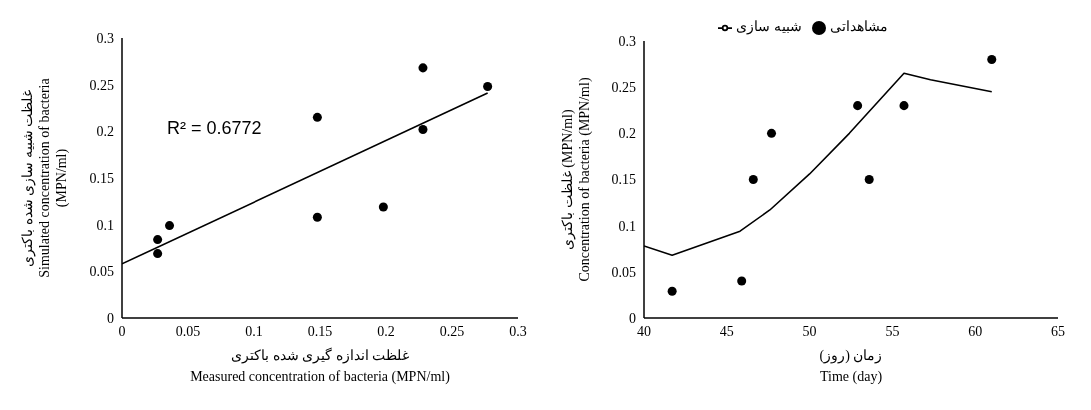  Describe the element at coordinates (386, 331) in the screenshot. I see `x-tick-label: 0.2` at that location.